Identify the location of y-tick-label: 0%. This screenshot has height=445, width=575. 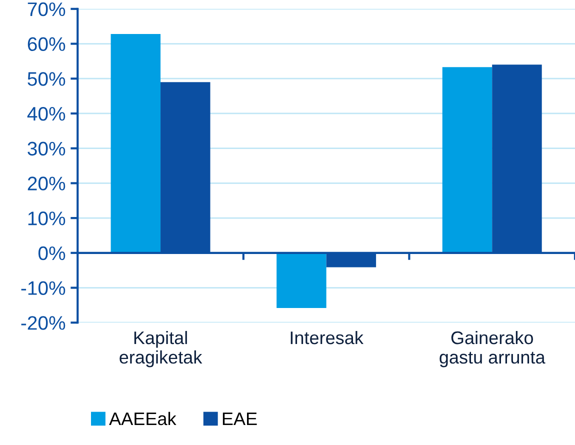
(52, 253).